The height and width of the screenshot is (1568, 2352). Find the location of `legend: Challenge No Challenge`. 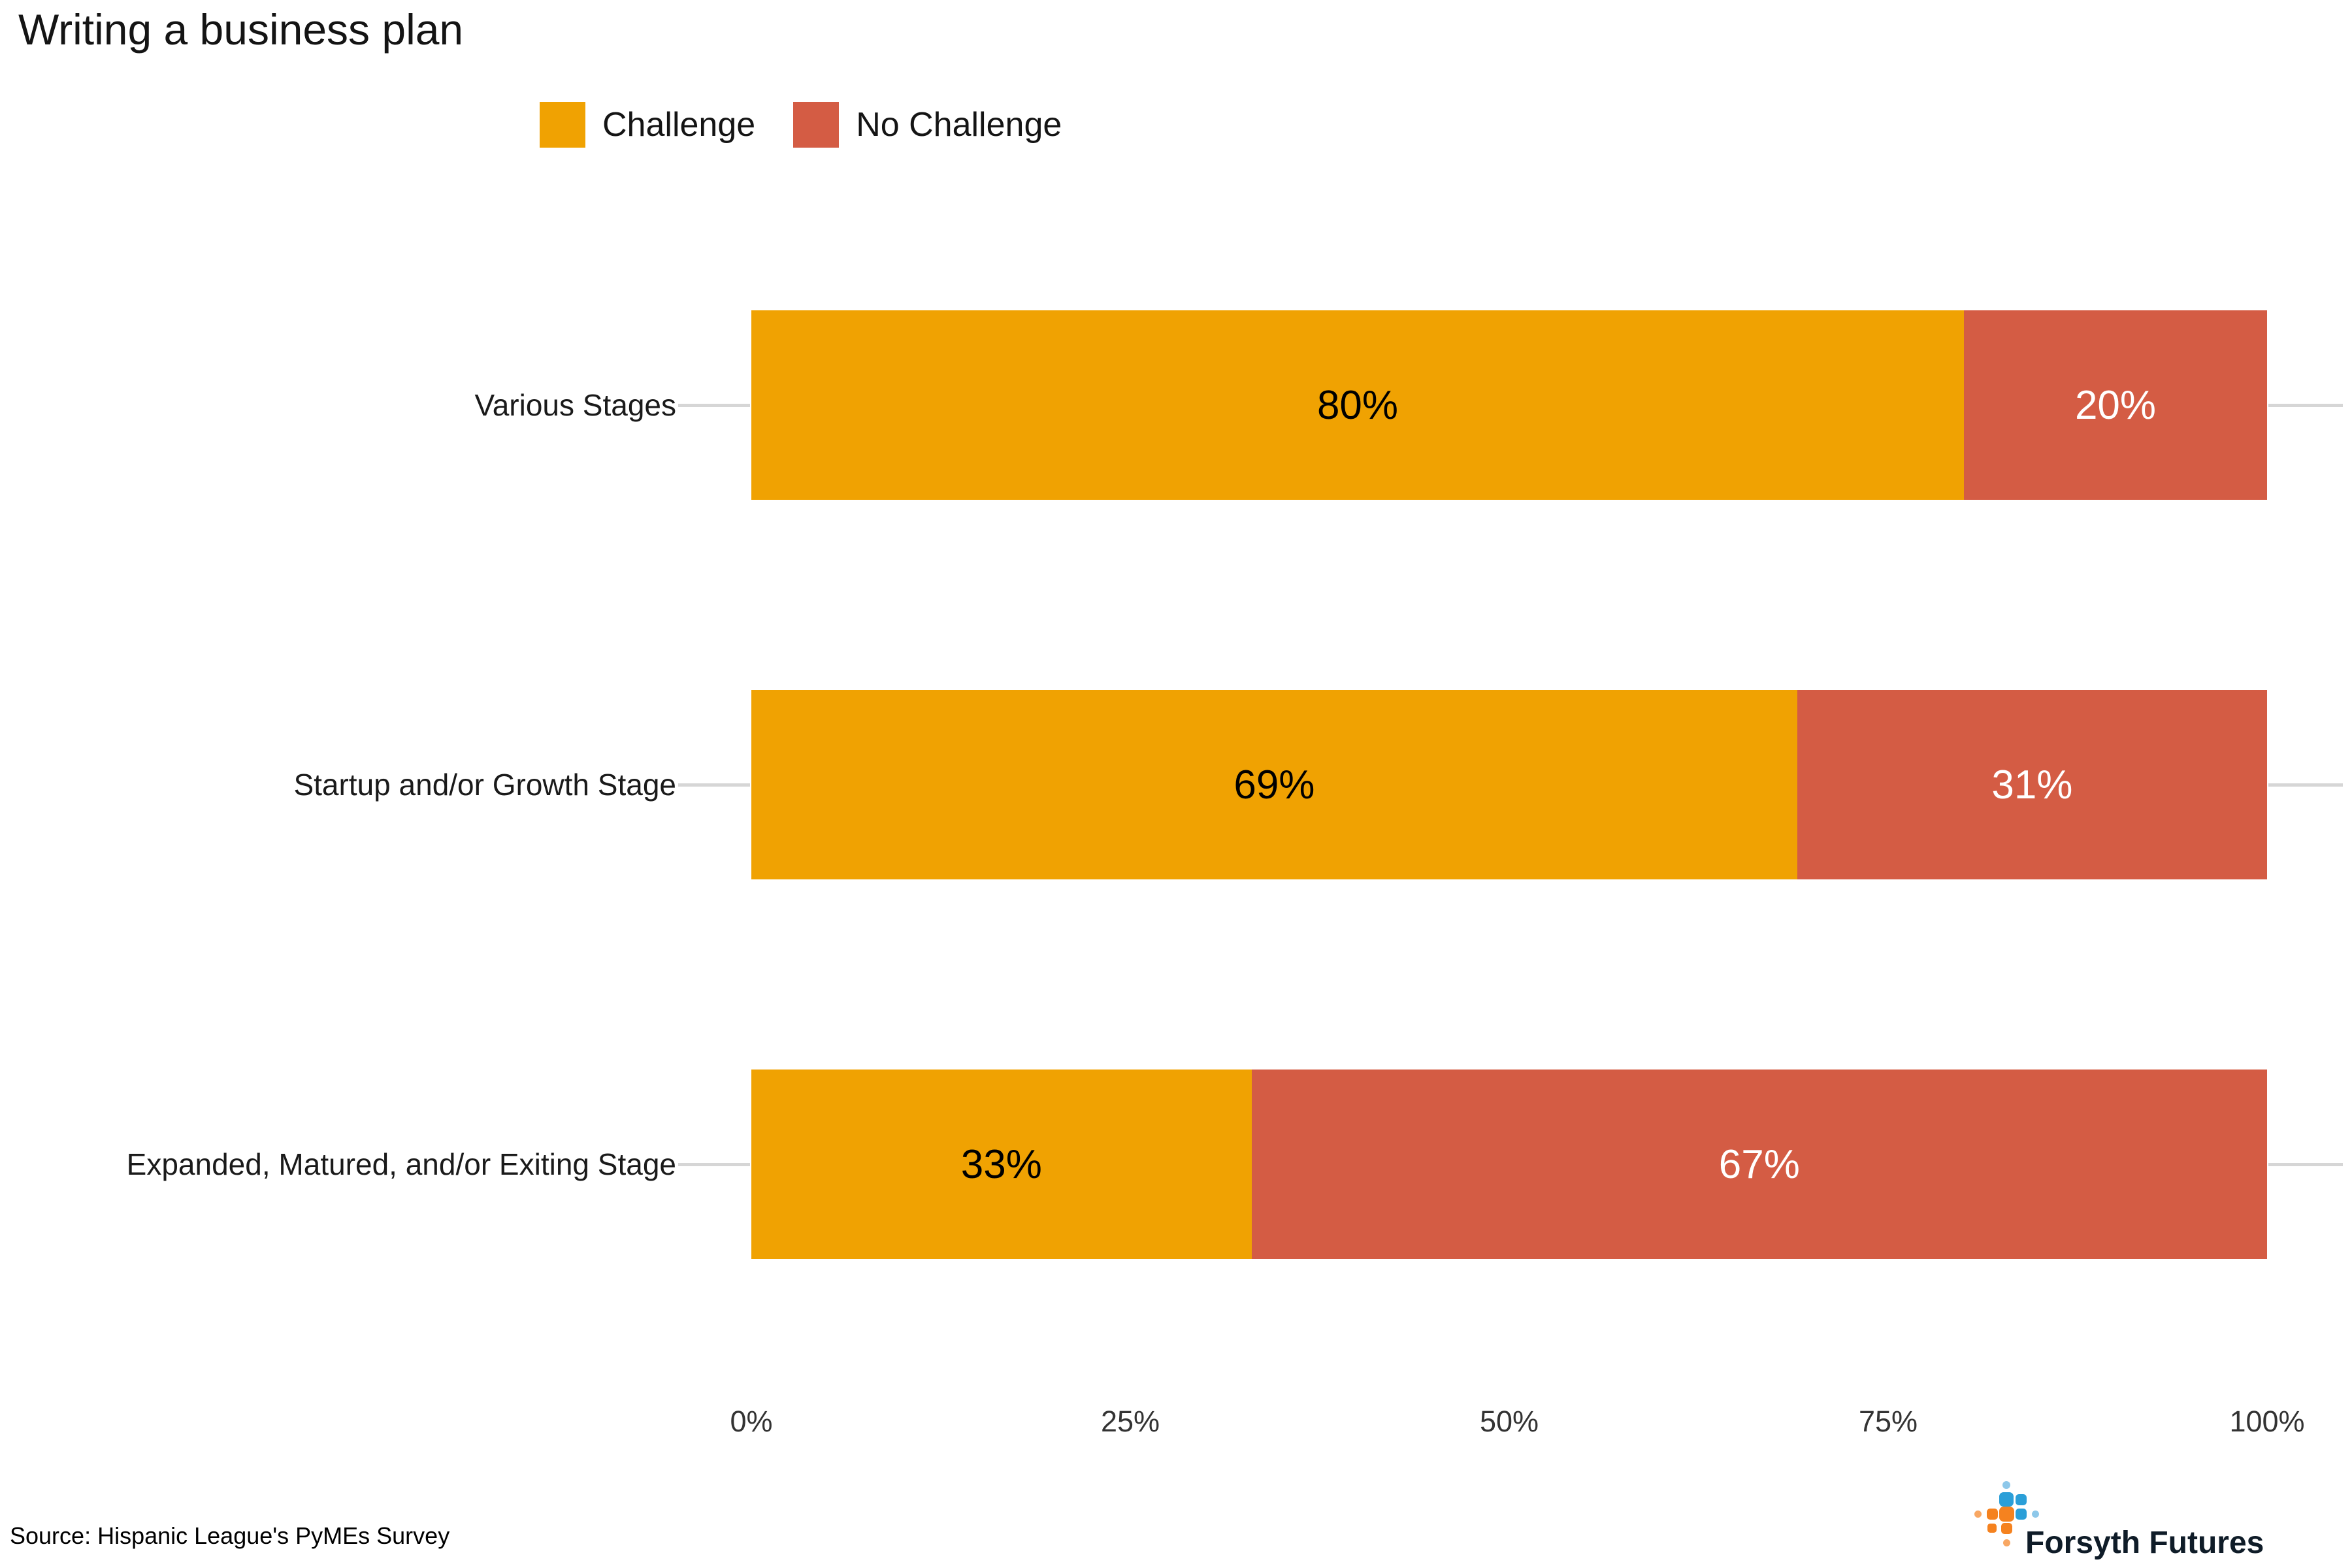

legend: Challenge No Challenge is located at coordinates (801, 125).